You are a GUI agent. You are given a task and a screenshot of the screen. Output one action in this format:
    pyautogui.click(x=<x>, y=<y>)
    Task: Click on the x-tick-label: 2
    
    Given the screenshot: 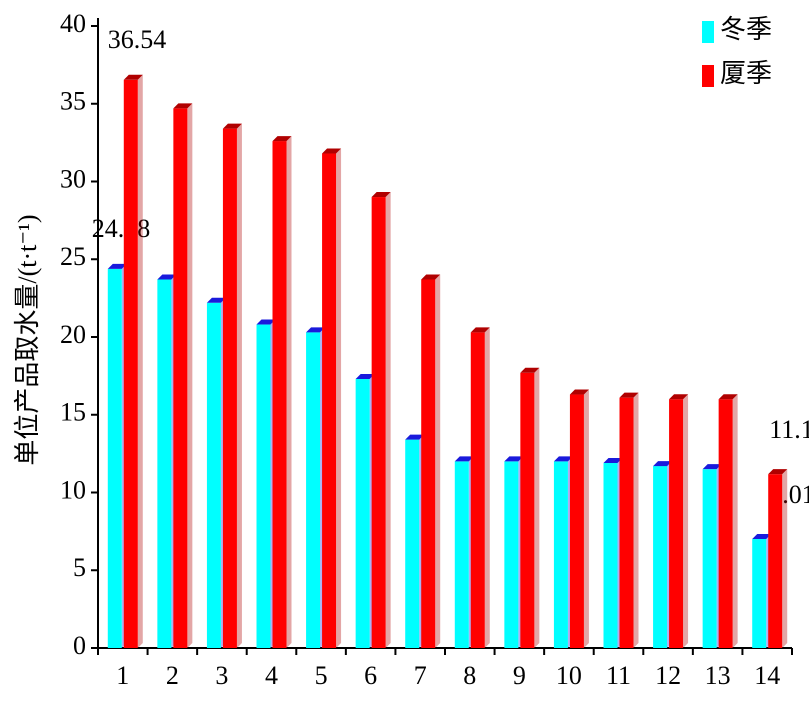 What is the action you would take?
    pyautogui.click(x=172, y=675)
    